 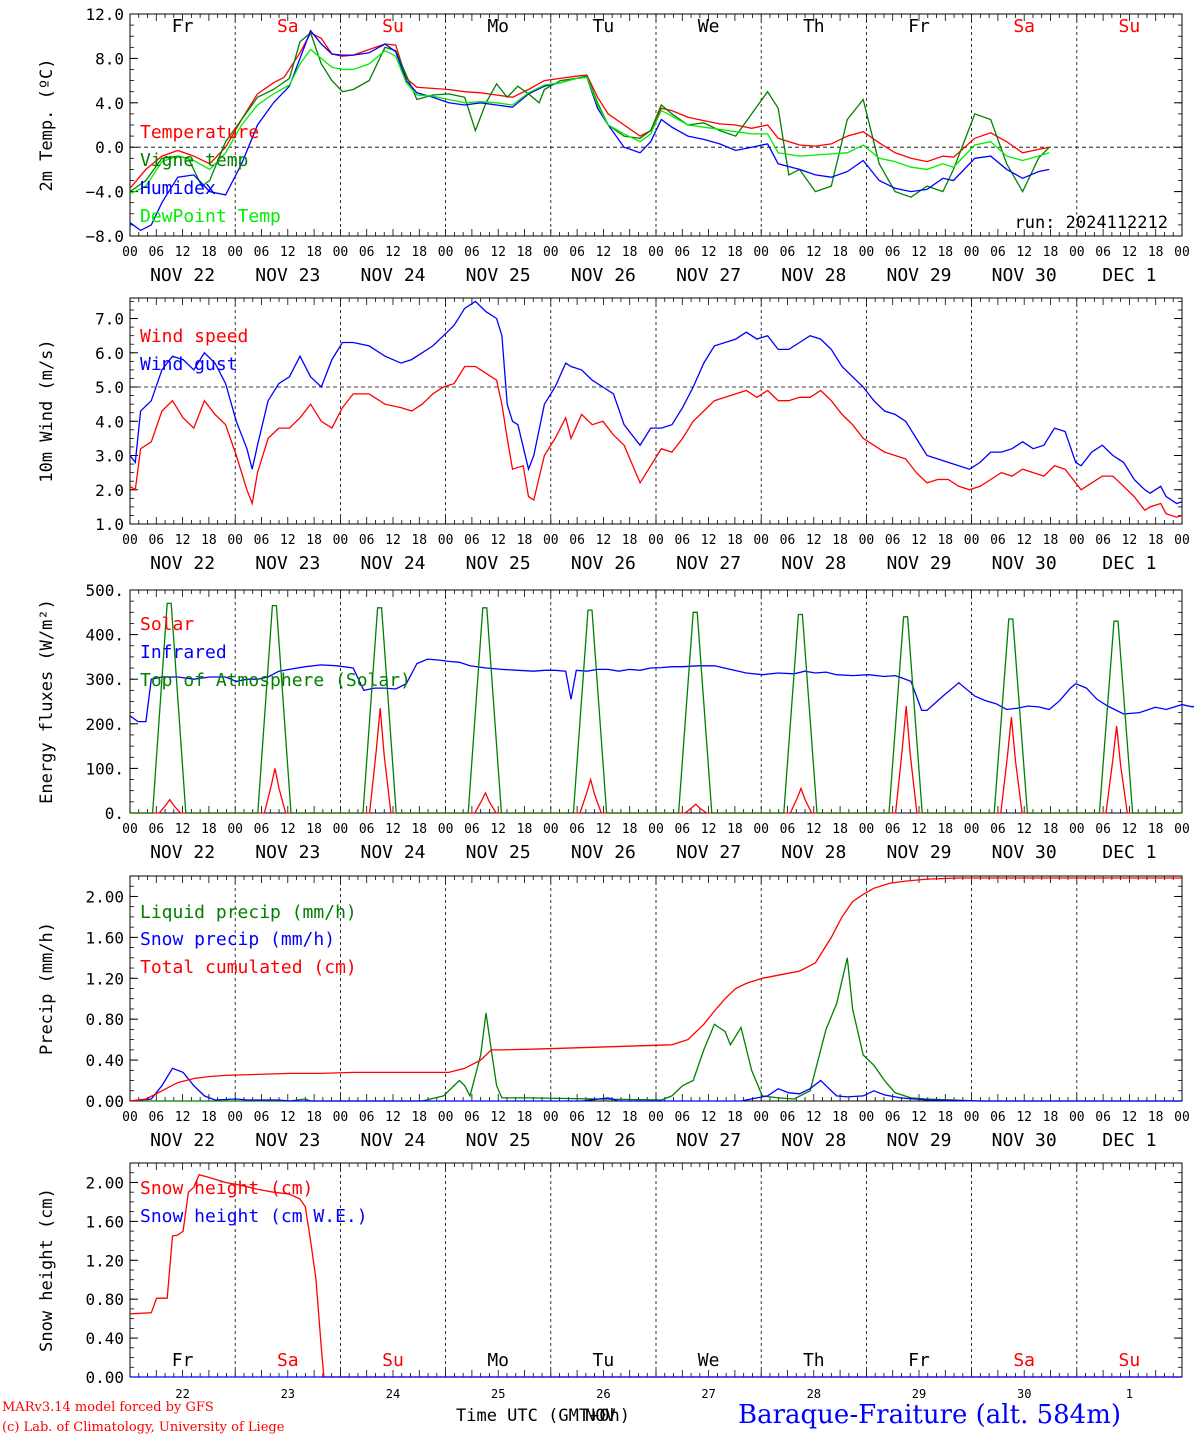 I want to click on y-axis-label: 10m Wind (m/s), so click(x=47, y=410).